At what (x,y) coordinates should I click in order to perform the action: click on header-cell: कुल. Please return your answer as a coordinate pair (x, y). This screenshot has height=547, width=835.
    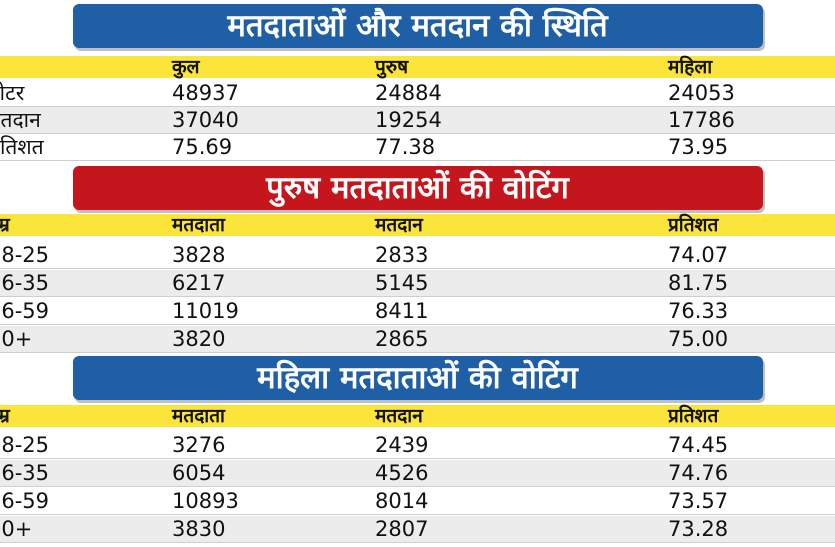
    Looking at the image, I should click on (186, 67).